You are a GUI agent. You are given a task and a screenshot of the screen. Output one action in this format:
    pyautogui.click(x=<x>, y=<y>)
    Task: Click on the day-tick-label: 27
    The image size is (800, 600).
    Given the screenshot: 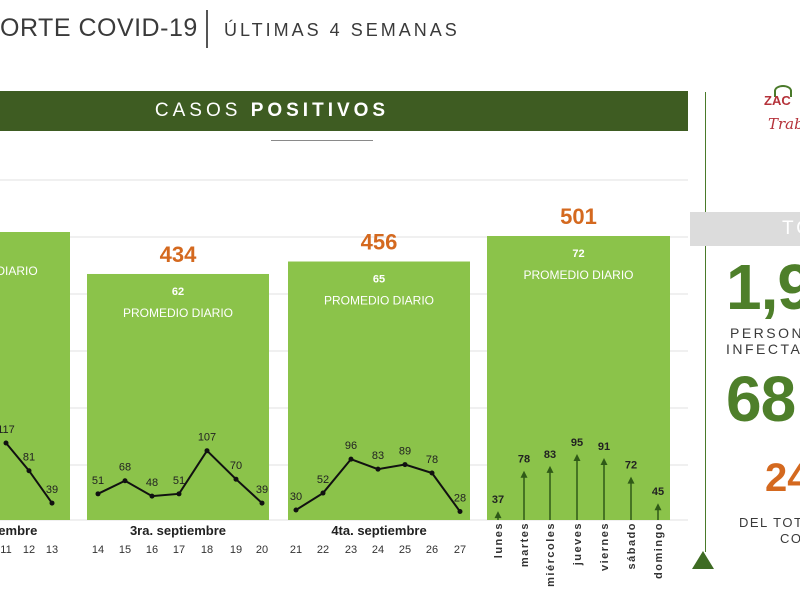 What is the action you would take?
    pyautogui.click(x=460, y=550)
    